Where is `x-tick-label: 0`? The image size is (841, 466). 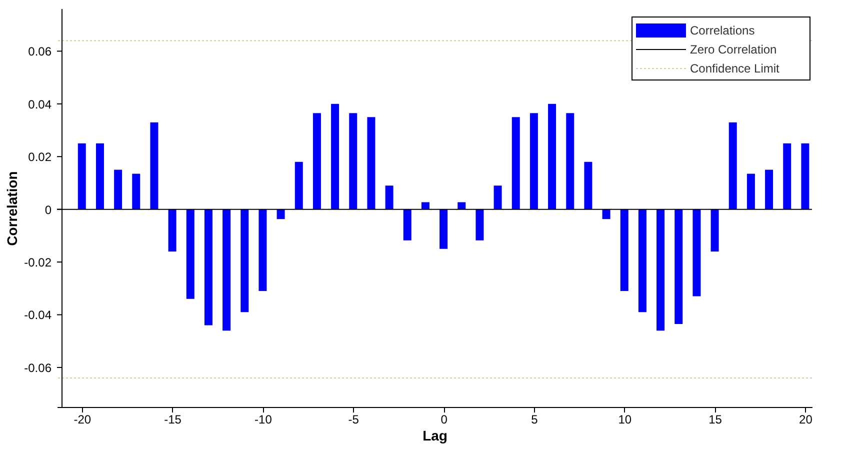 x-tick-label: 0 is located at coordinates (444, 419).